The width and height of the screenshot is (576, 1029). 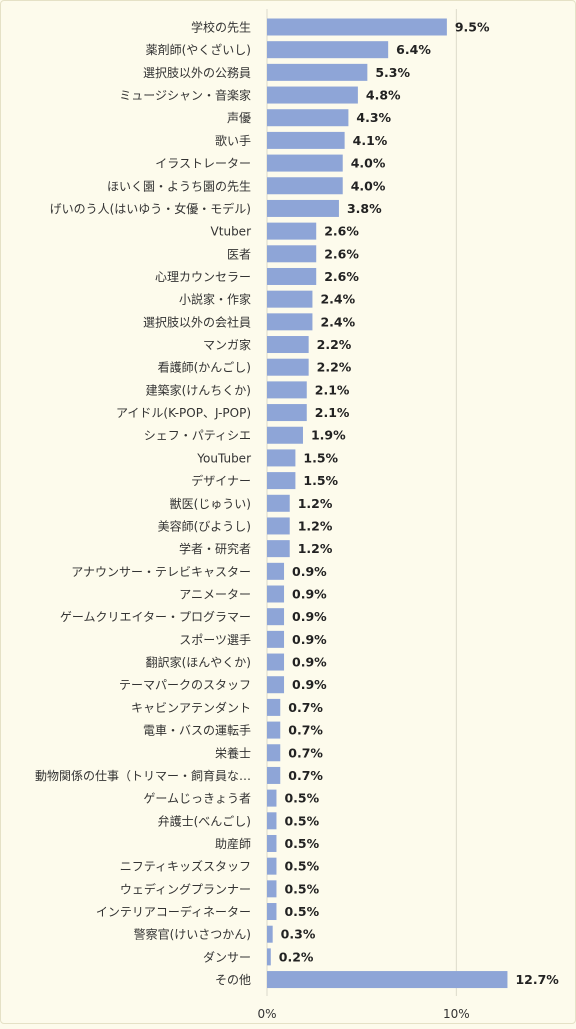 I want to click on value-label: 5.3%, so click(x=392, y=72).